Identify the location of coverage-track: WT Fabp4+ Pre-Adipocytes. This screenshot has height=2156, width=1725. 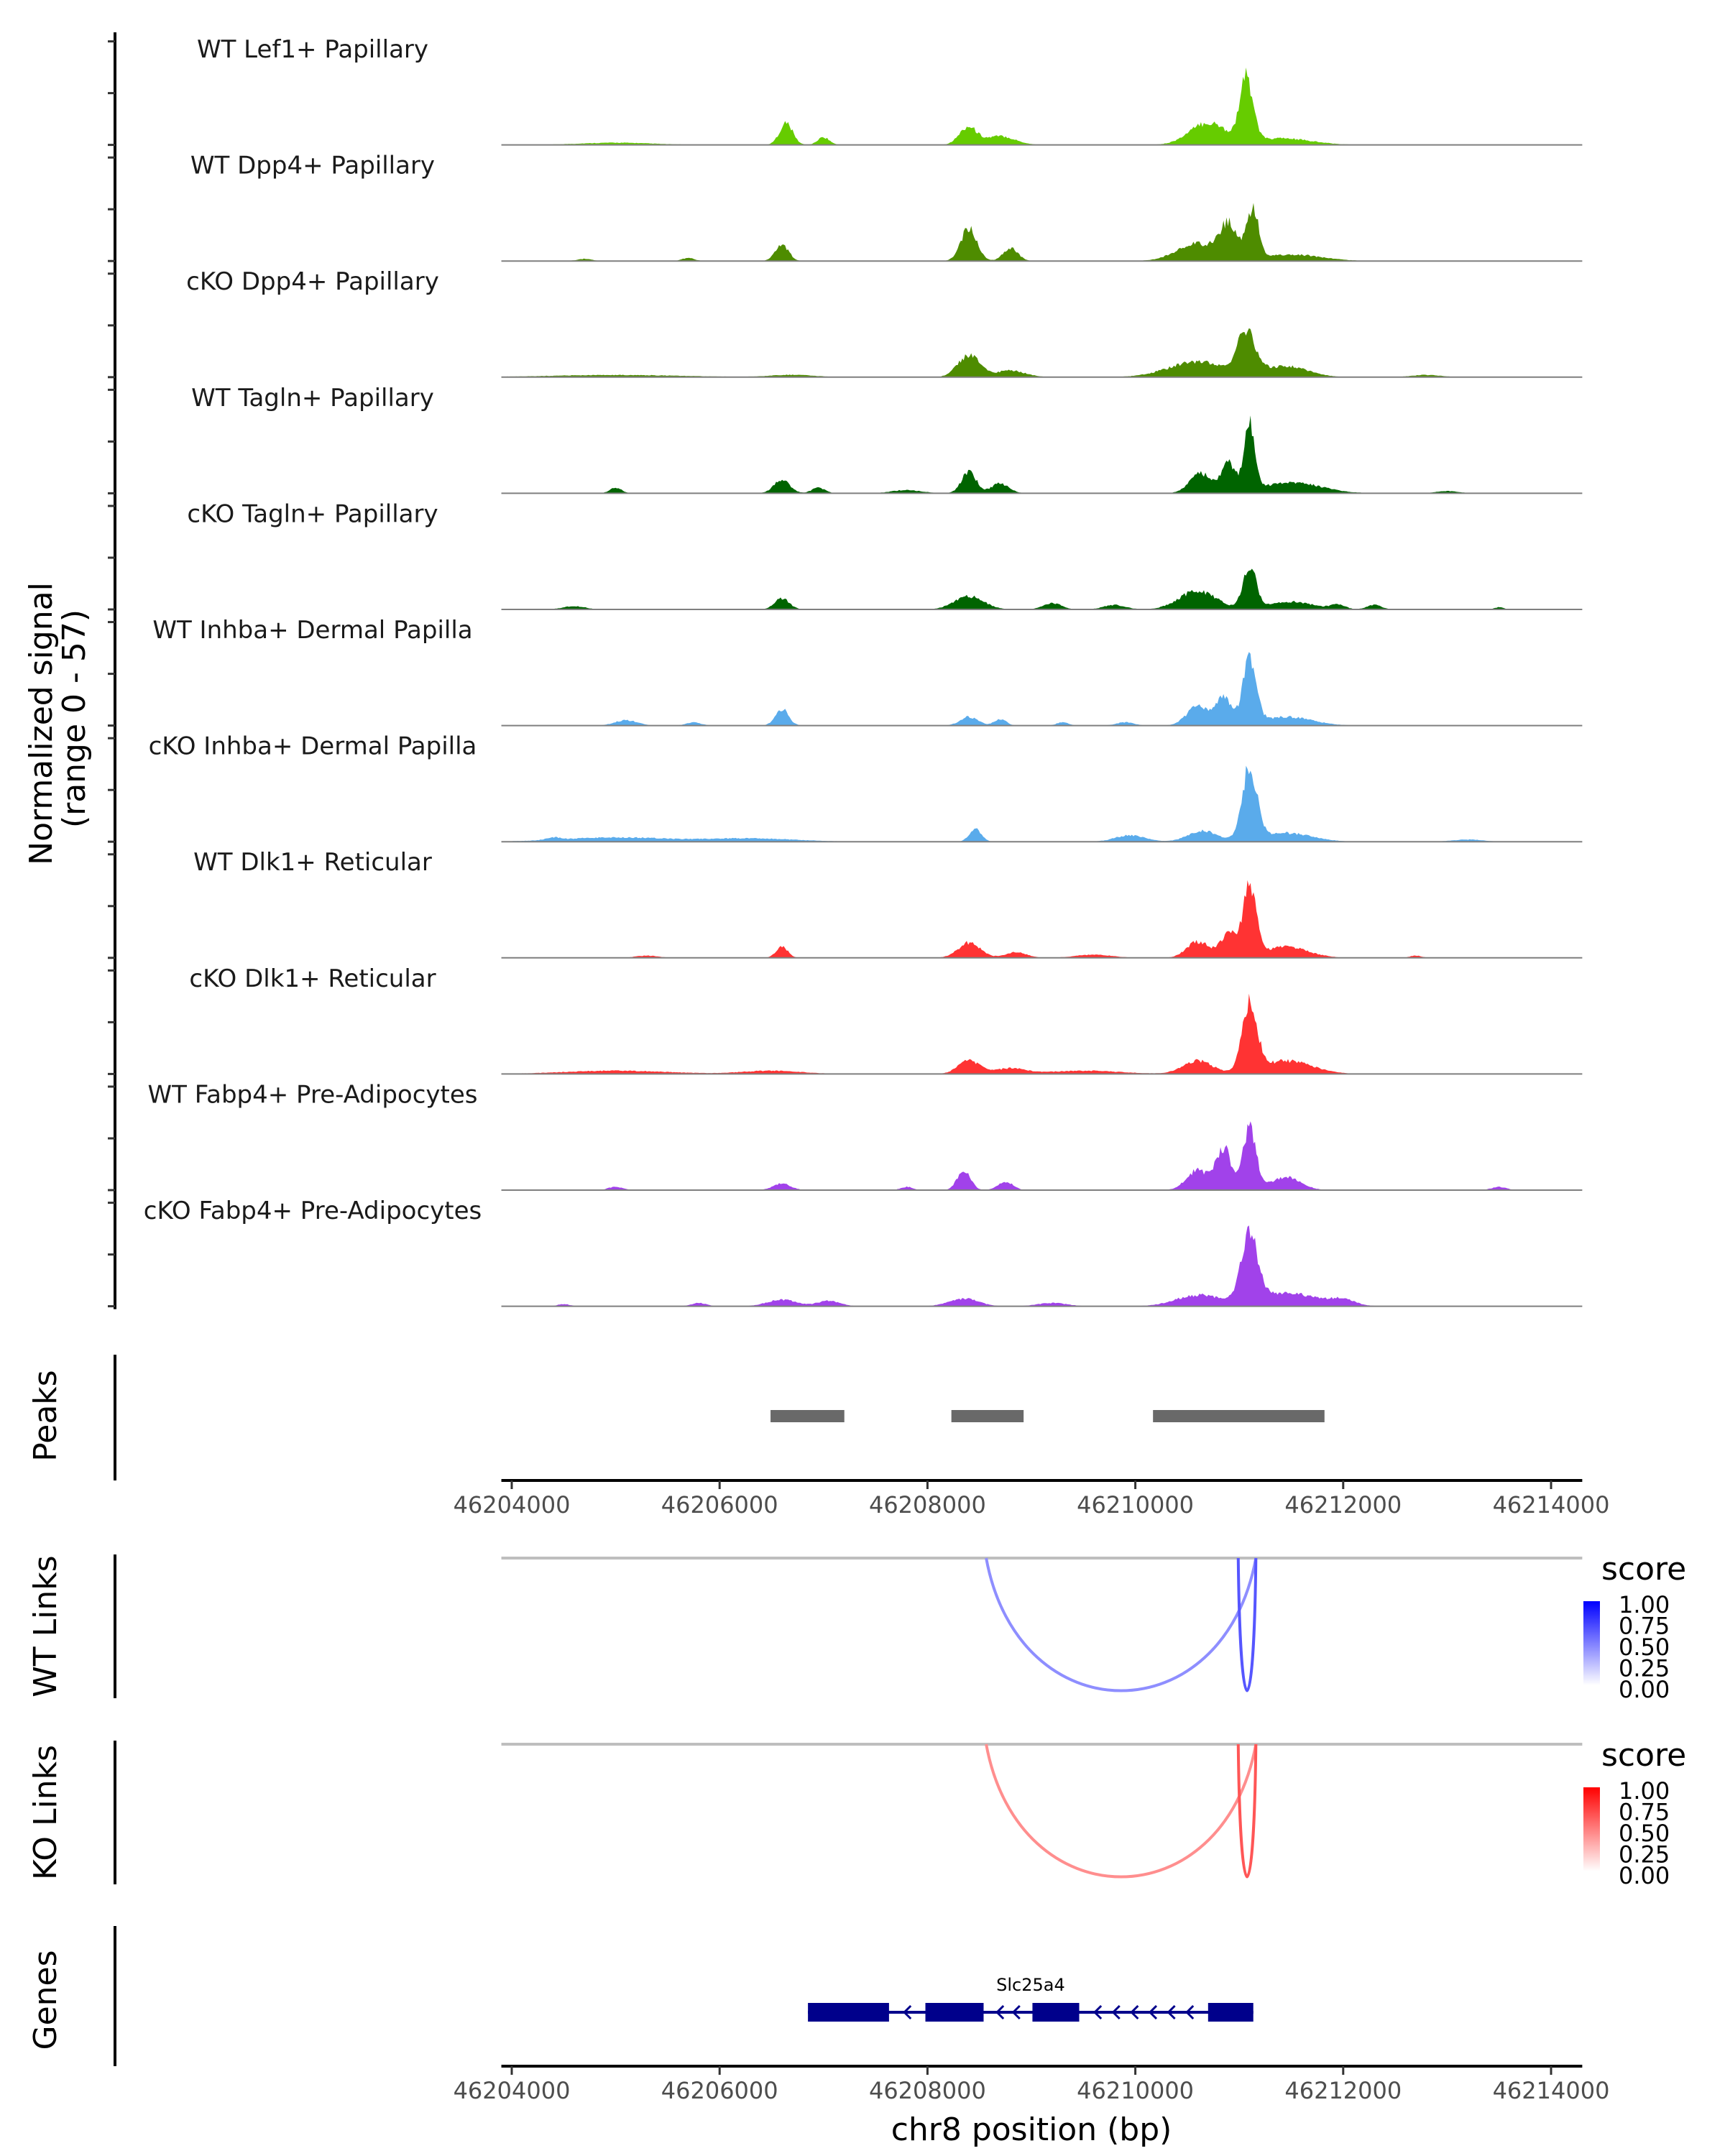
(845, 1136).